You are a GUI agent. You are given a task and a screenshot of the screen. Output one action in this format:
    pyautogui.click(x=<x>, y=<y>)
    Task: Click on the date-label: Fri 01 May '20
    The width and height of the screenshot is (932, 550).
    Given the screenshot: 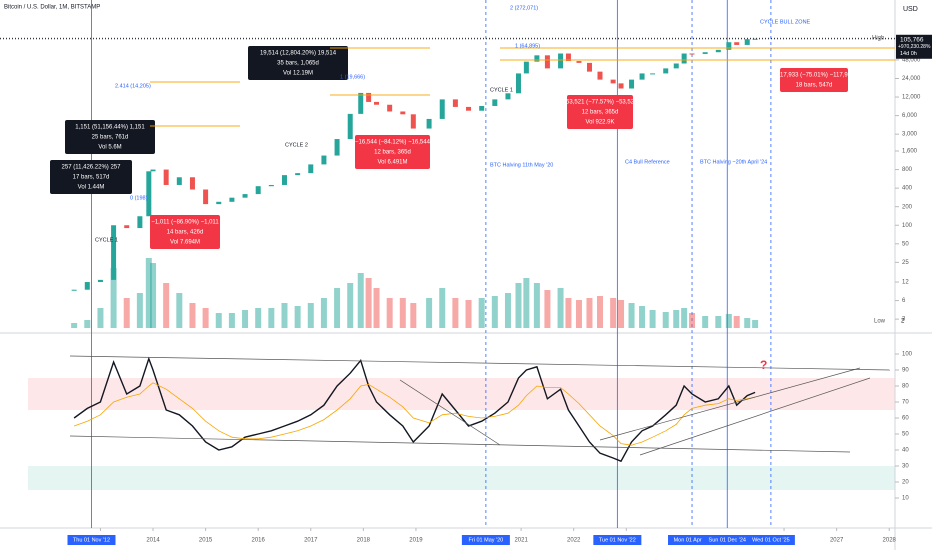 What is the action you would take?
    pyautogui.click(x=486, y=540)
    